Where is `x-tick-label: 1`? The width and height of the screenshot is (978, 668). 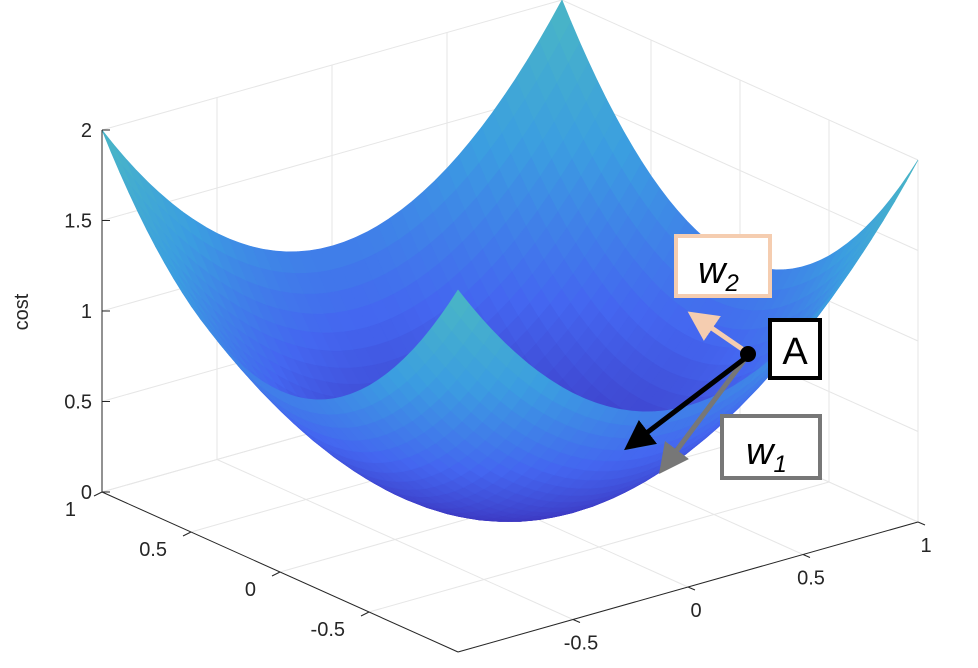 x-tick-label: 1 is located at coordinates (925, 546).